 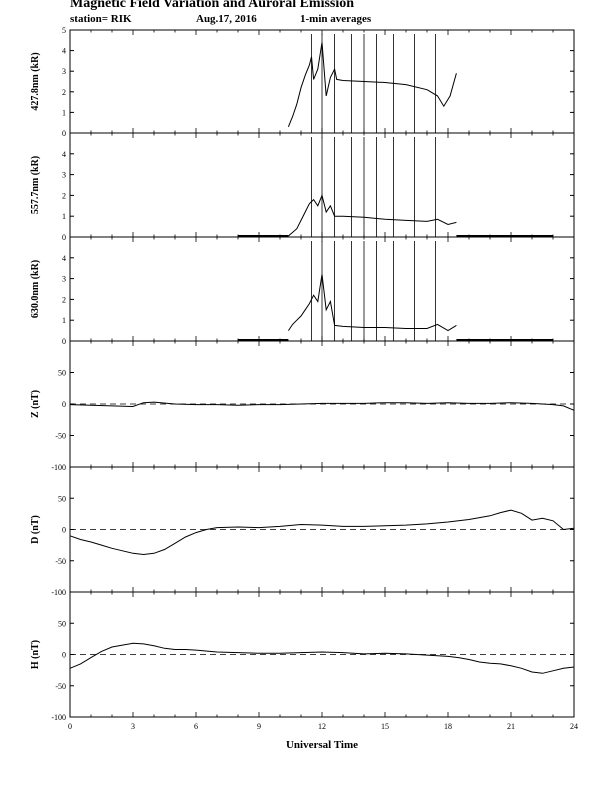 I want to click on x-tick-label: 24, so click(x=574, y=726).